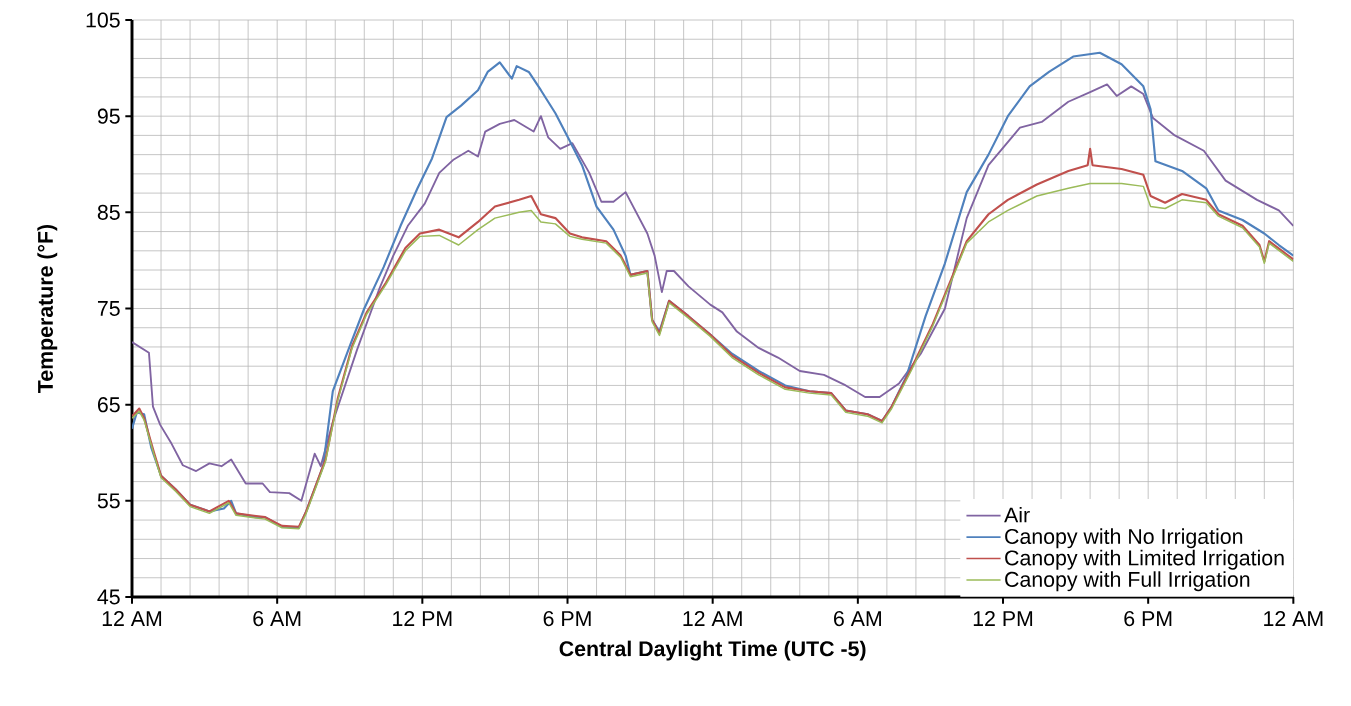  What do you see at coordinates (47, 308) in the screenshot?
I see `y-axis-title: Temperature (°F)` at bounding box center [47, 308].